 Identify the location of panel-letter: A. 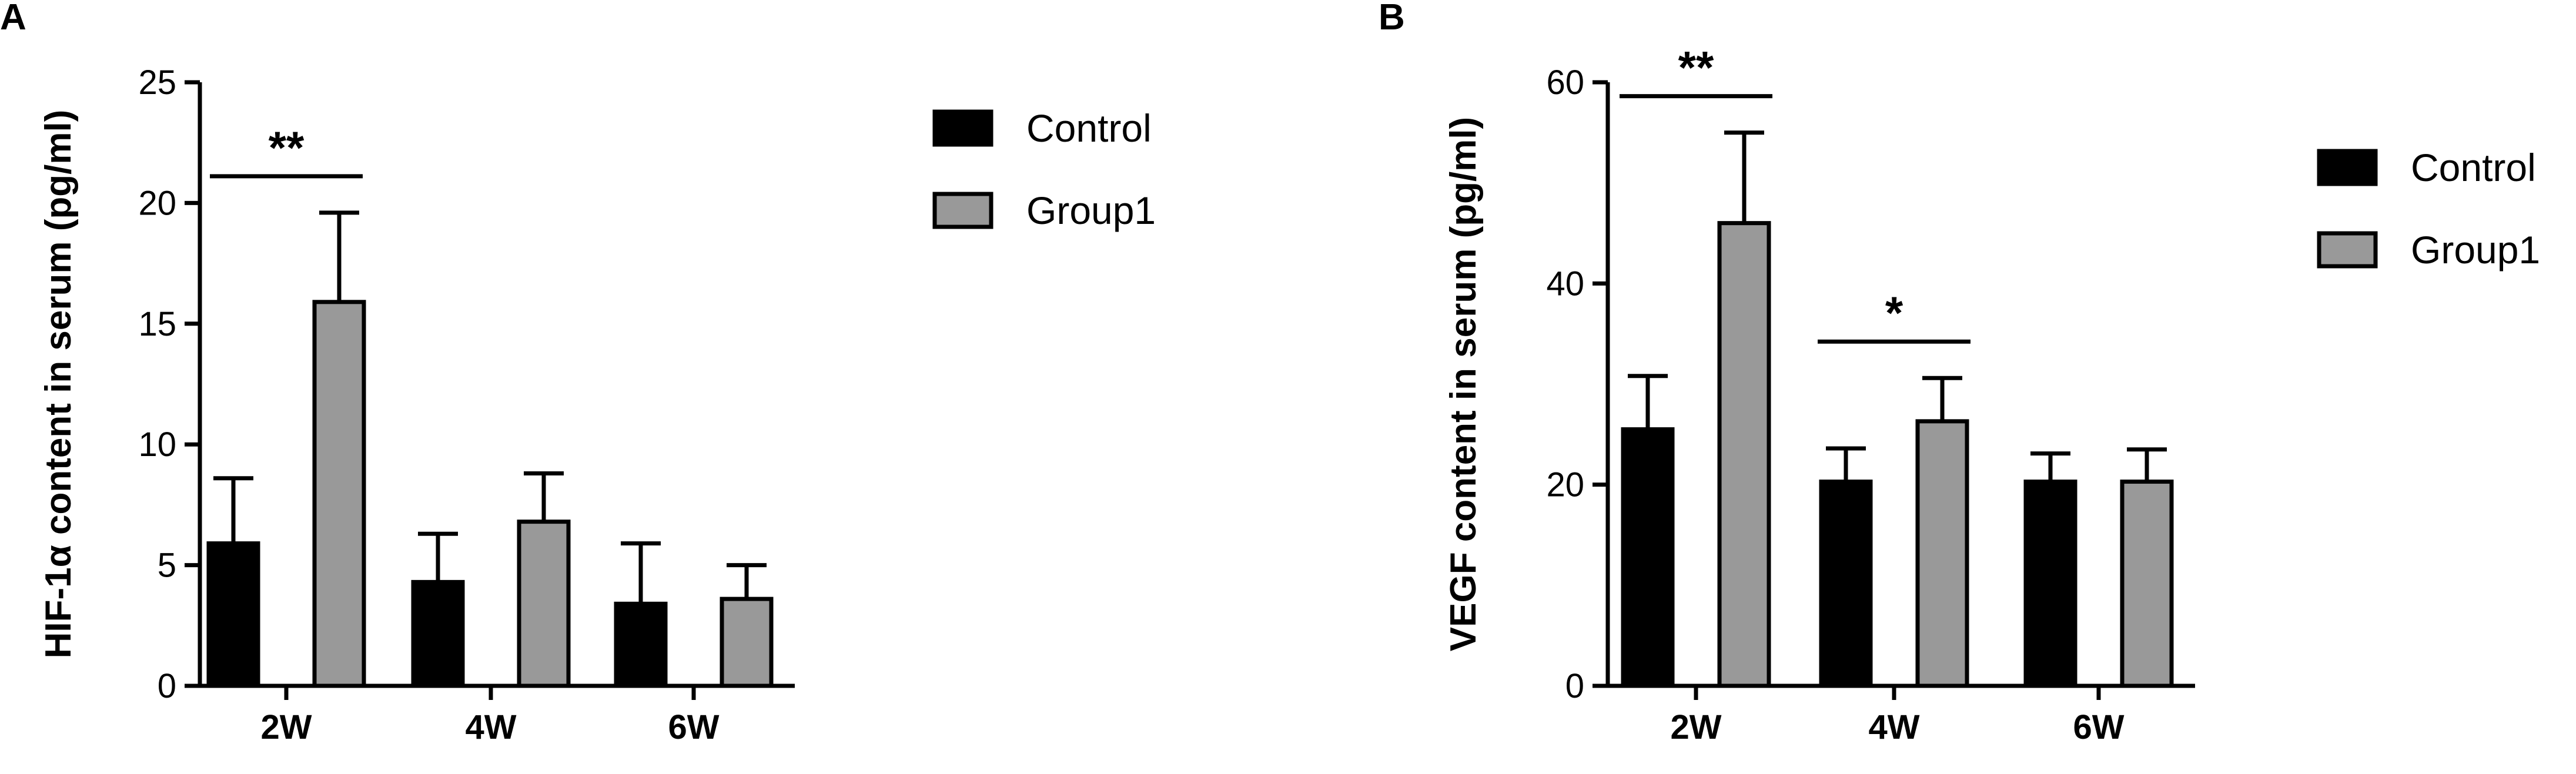
(13, 19).